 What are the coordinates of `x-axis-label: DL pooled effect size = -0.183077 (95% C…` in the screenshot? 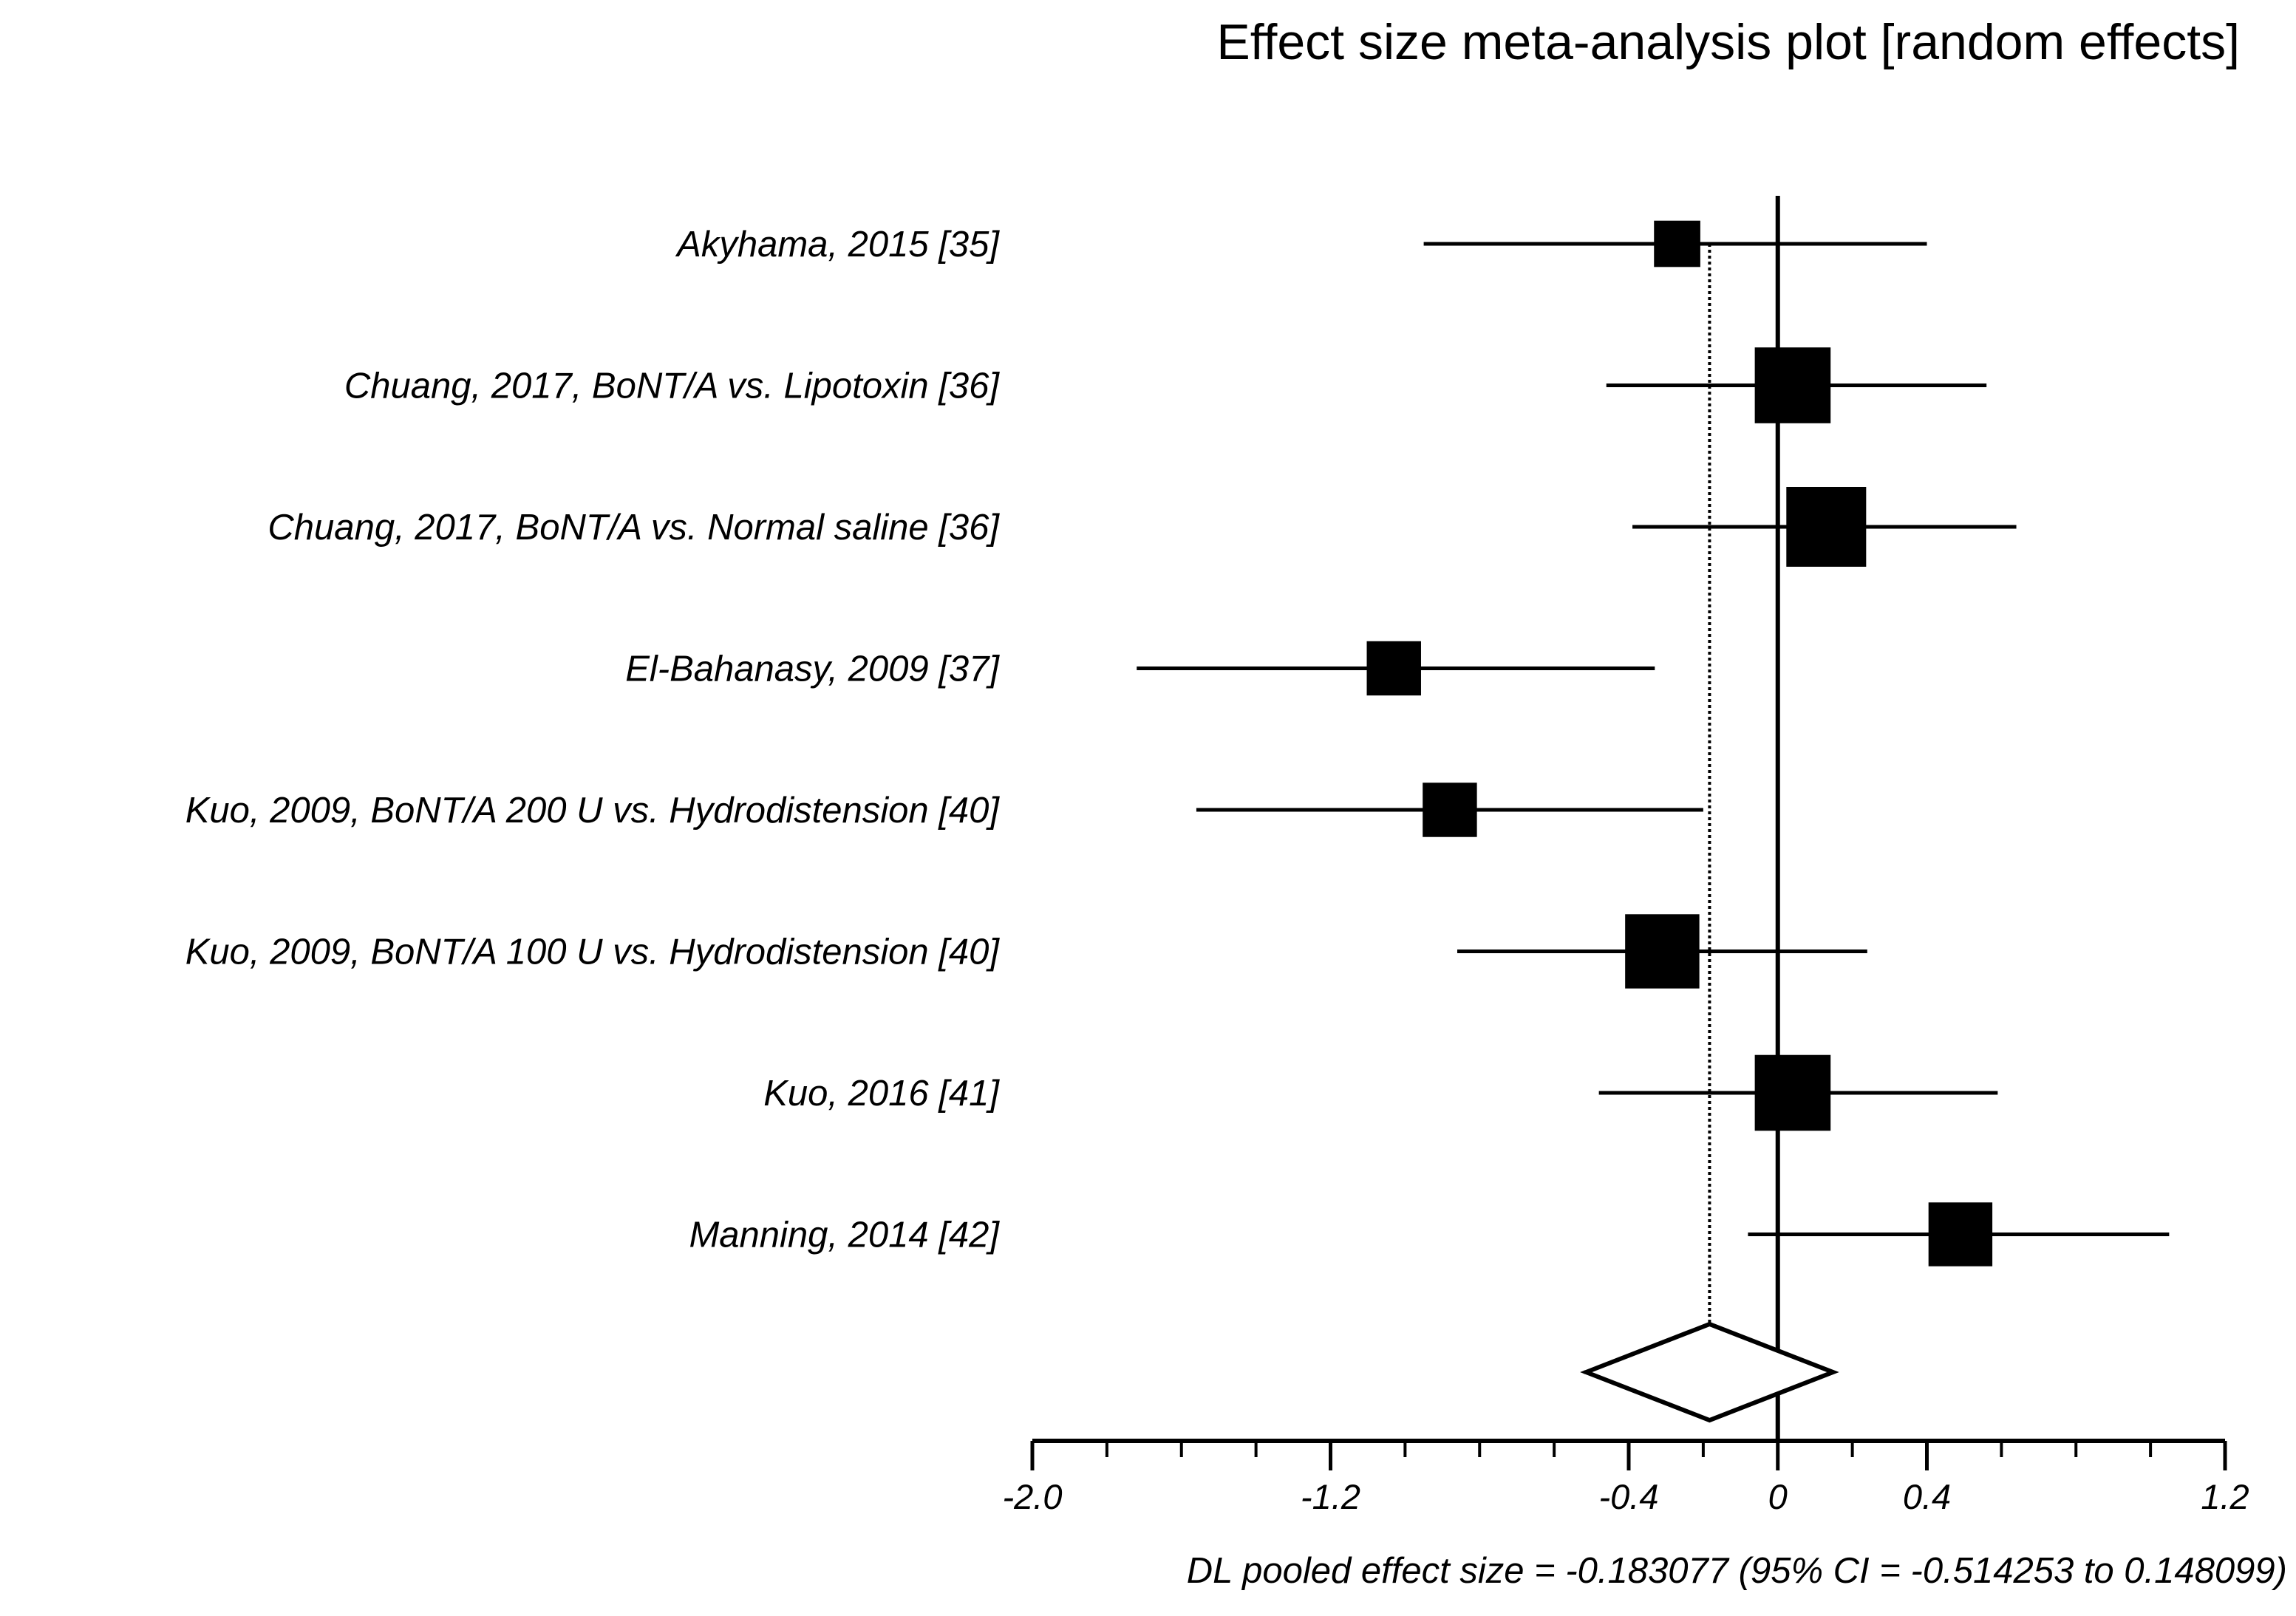 It's located at (1737, 1571).